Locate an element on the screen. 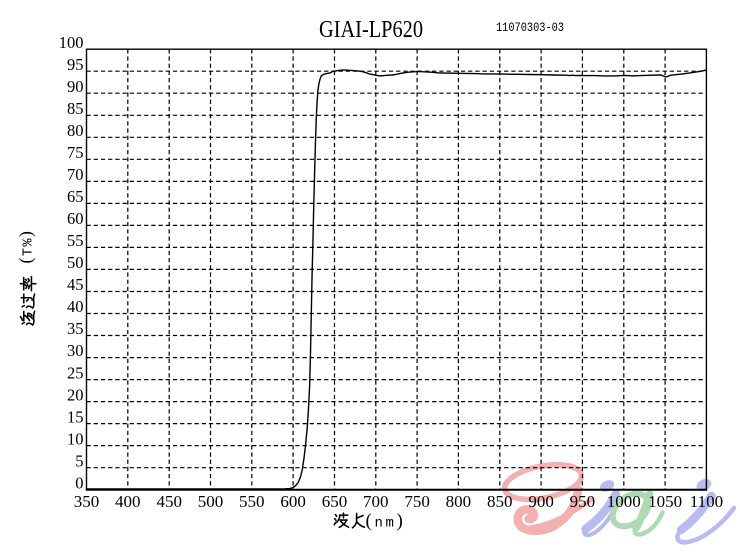 The height and width of the screenshot is (552, 740). svg-text: 25 is located at coordinates (75, 372).